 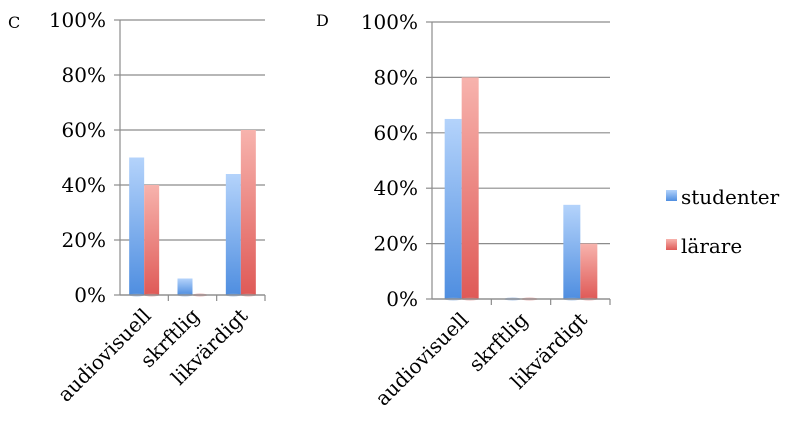 What do you see at coordinates (671, 195) in the screenshot?
I see `legend-swatch-studenter` at bounding box center [671, 195].